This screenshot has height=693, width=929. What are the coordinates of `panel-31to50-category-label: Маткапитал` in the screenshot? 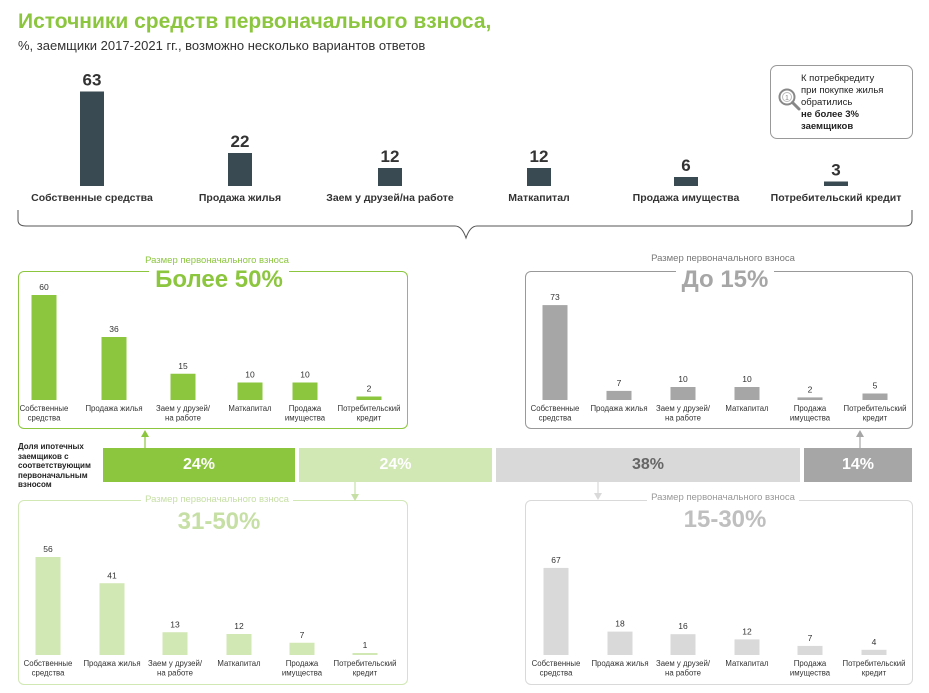 It's located at (239, 663).